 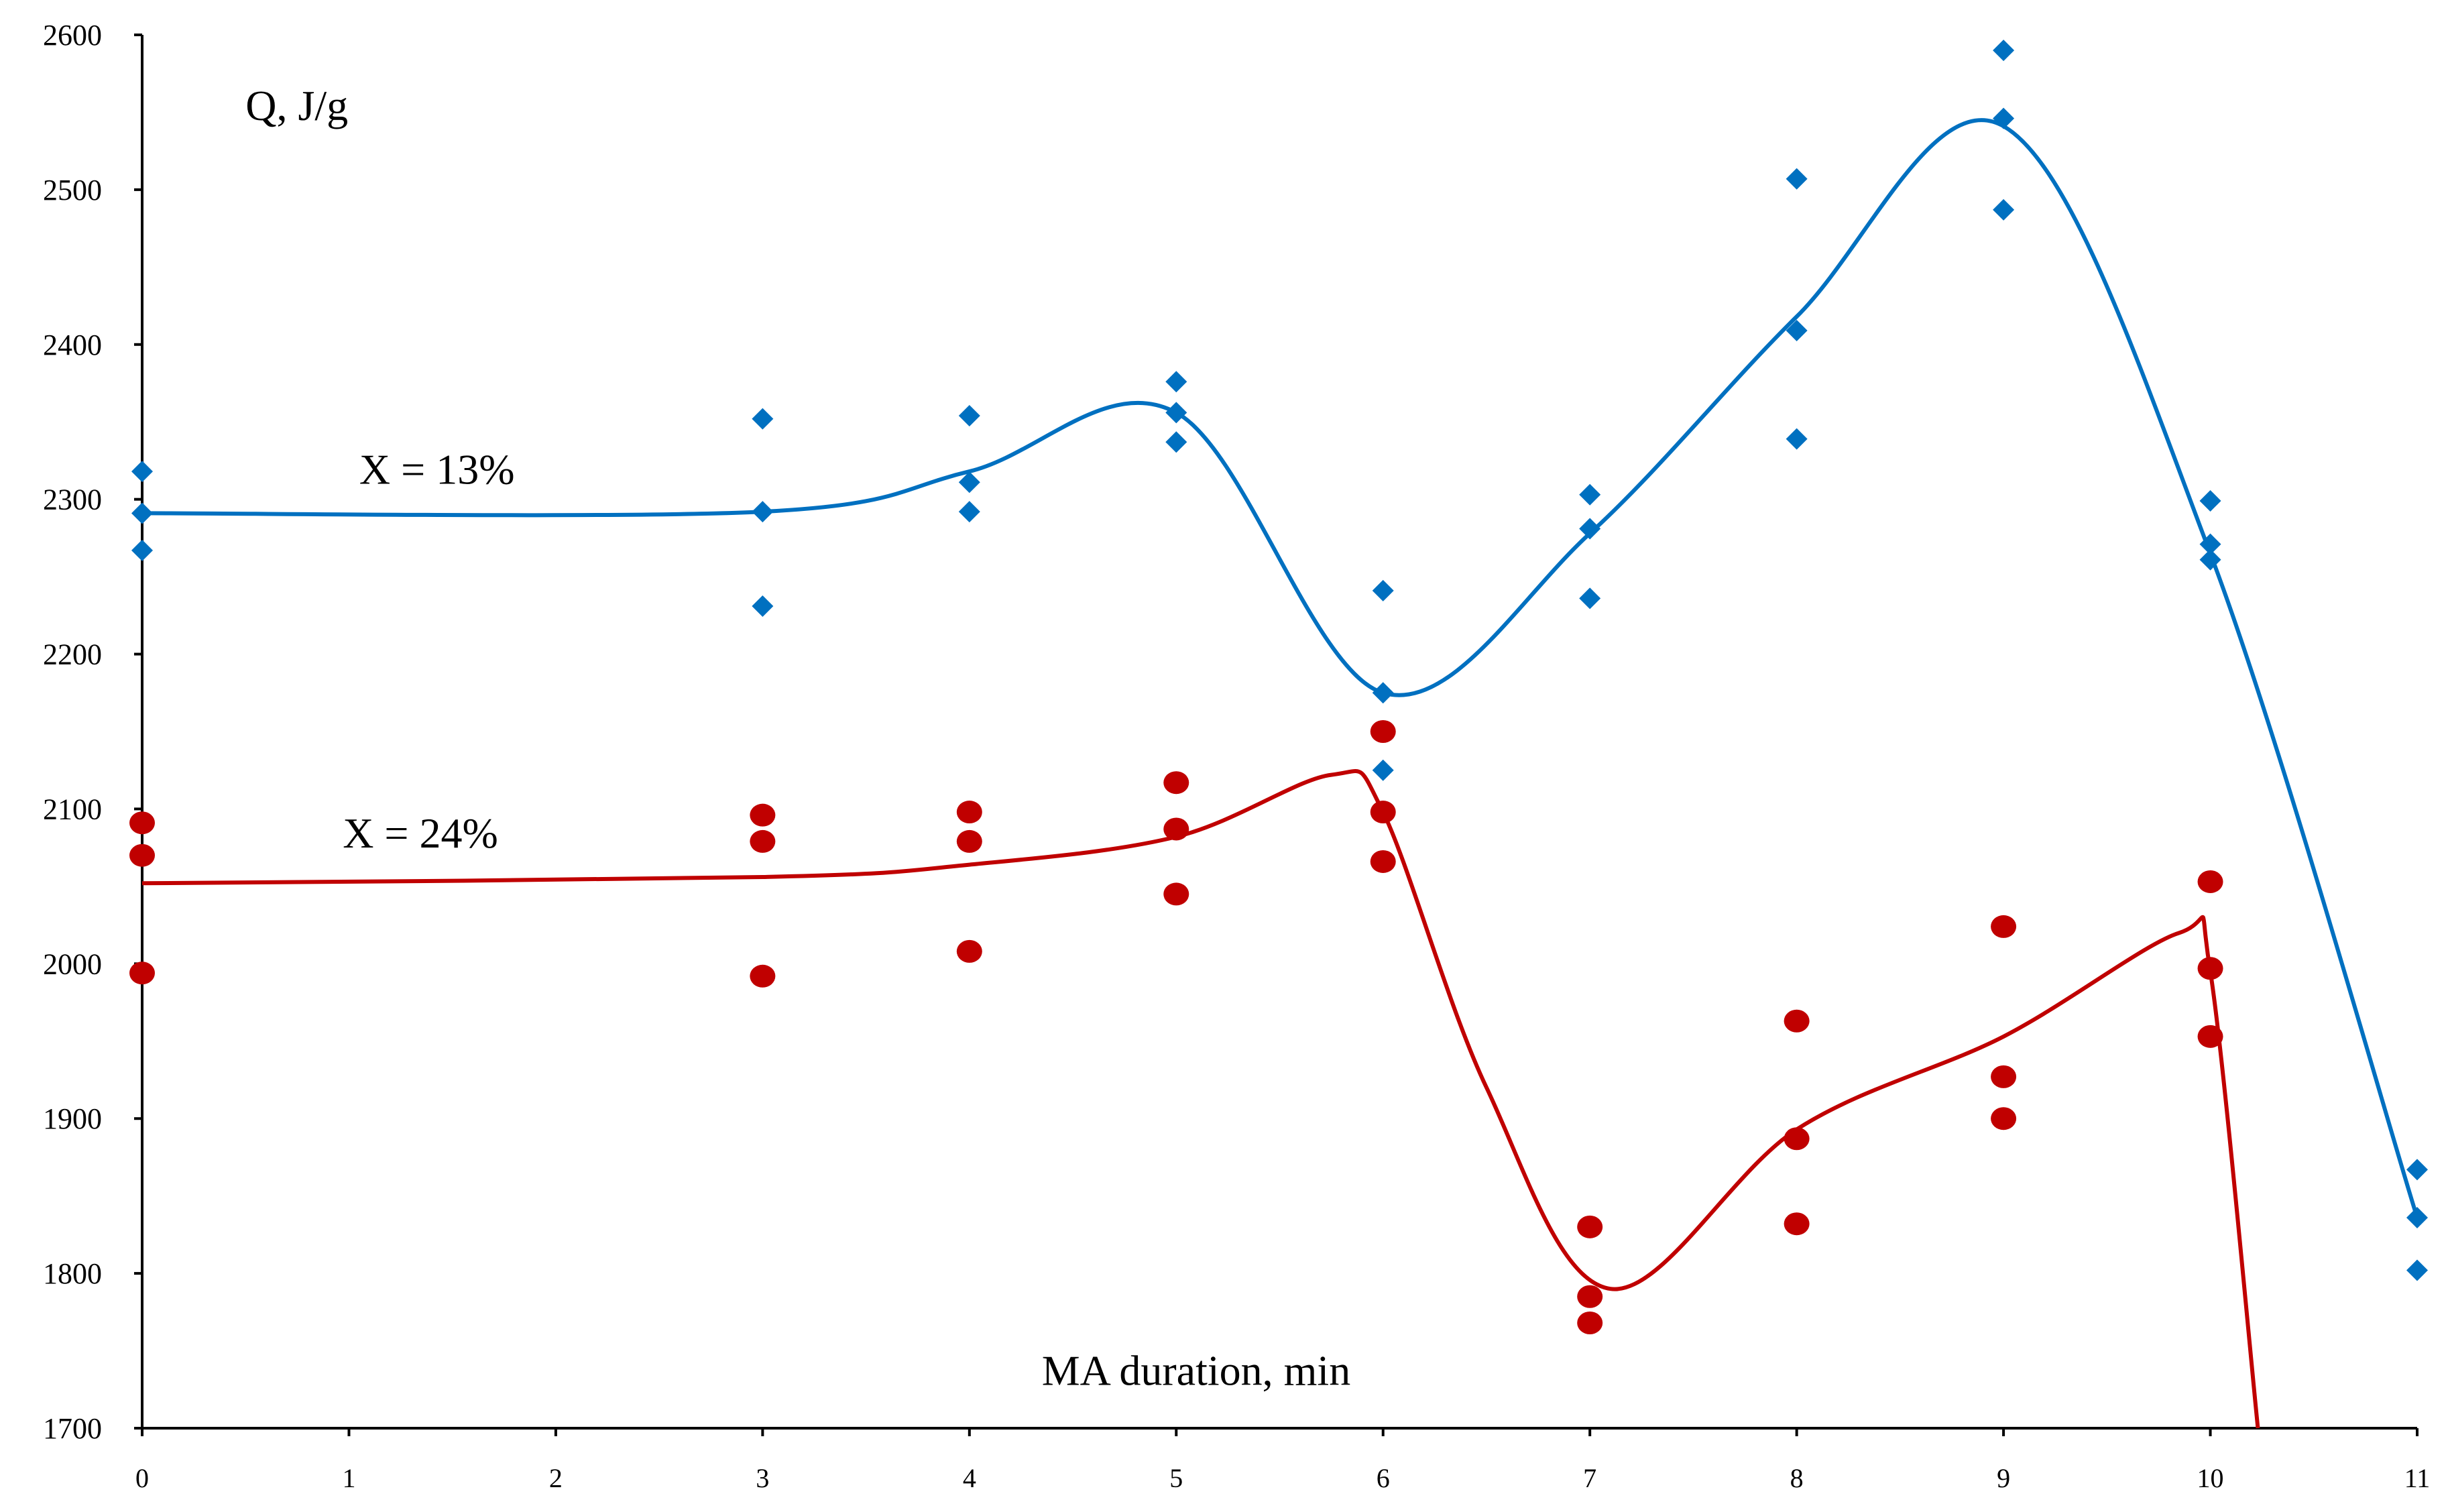 I want to click on y-tick-label: 2100, so click(x=72, y=809).